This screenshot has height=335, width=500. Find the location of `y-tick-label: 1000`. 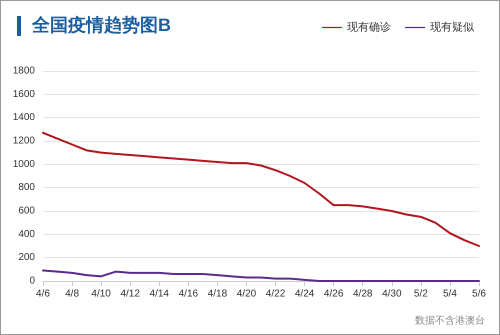

y-tick-label: 1000 is located at coordinates (24, 164).